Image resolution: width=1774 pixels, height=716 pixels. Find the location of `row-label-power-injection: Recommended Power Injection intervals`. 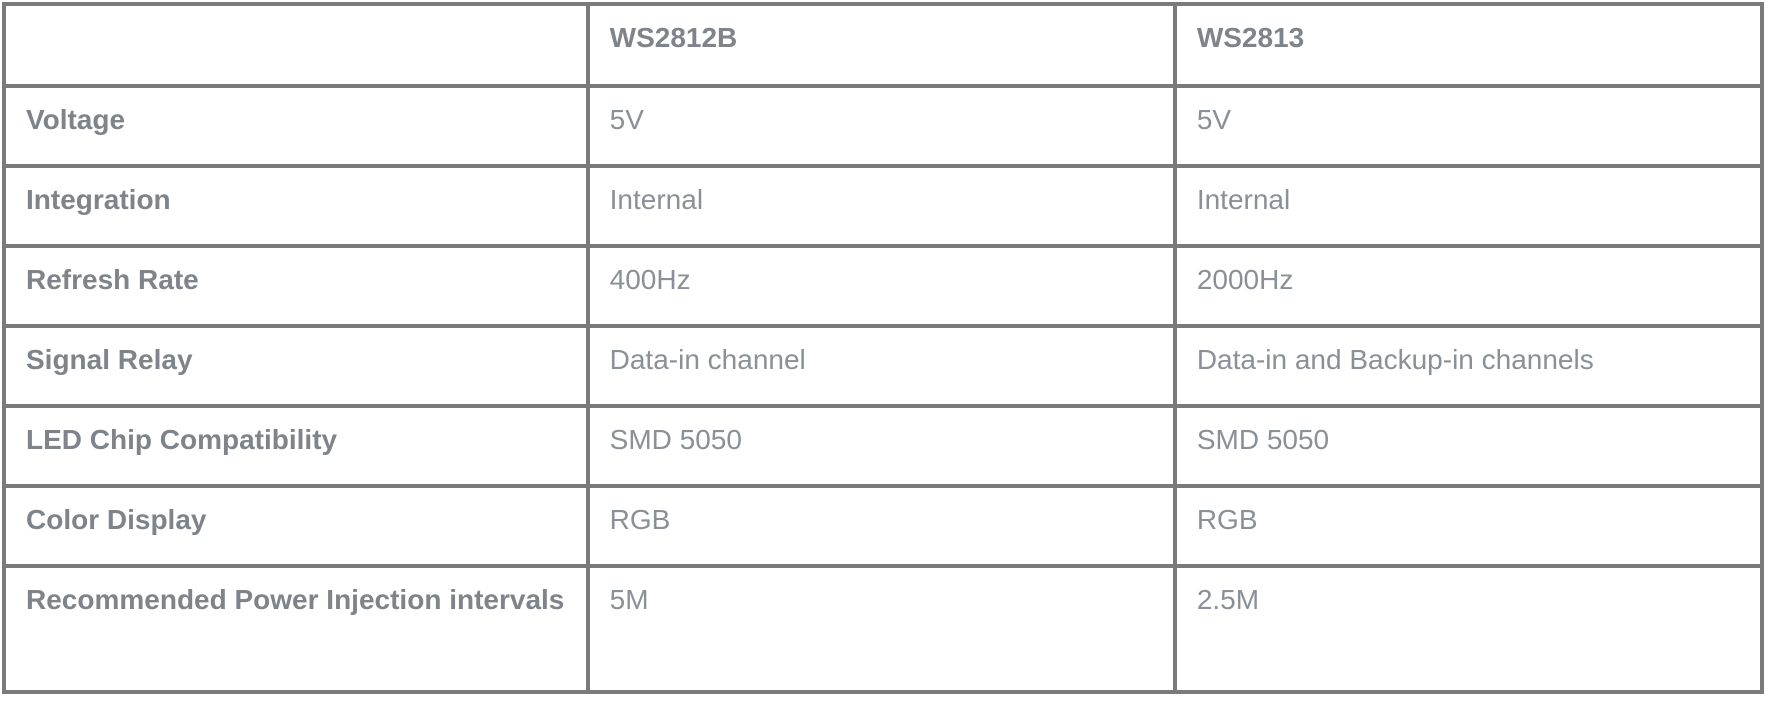

row-label-power-injection: Recommended Power Injection intervals is located at coordinates (296, 629).